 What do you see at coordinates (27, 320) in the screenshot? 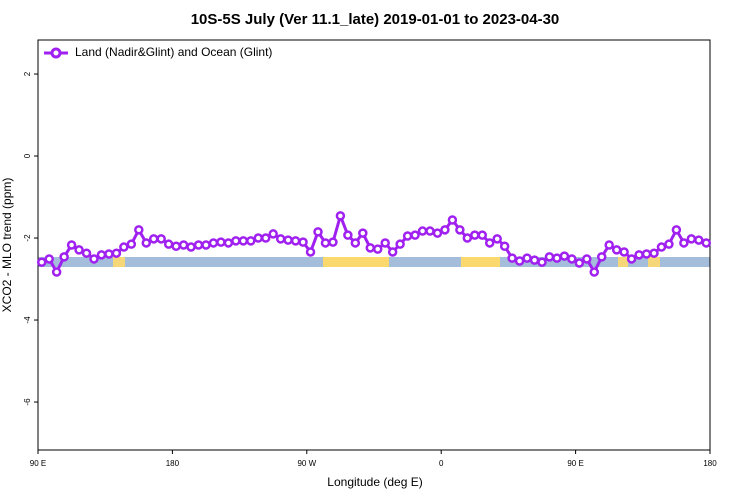
I see `y-tick-label: -4` at bounding box center [27, 320].